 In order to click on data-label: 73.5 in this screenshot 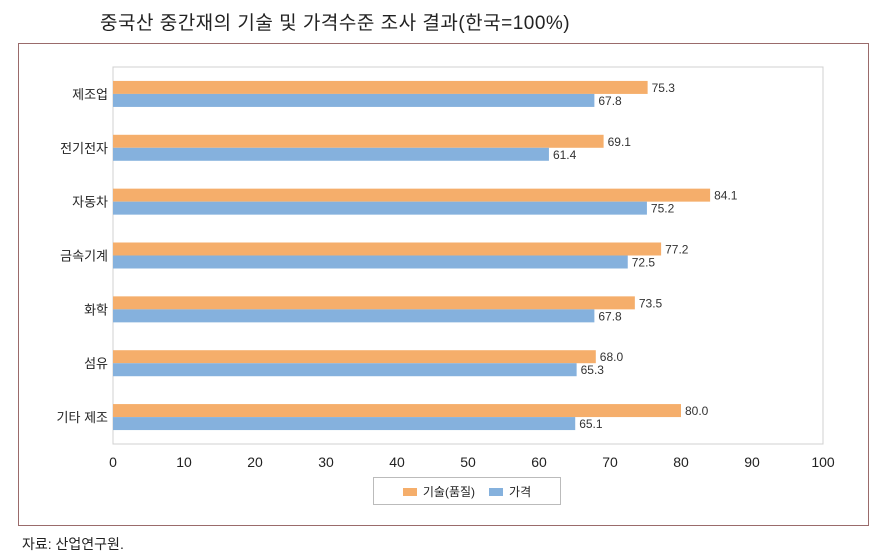, I will do `click(651, 303)`.